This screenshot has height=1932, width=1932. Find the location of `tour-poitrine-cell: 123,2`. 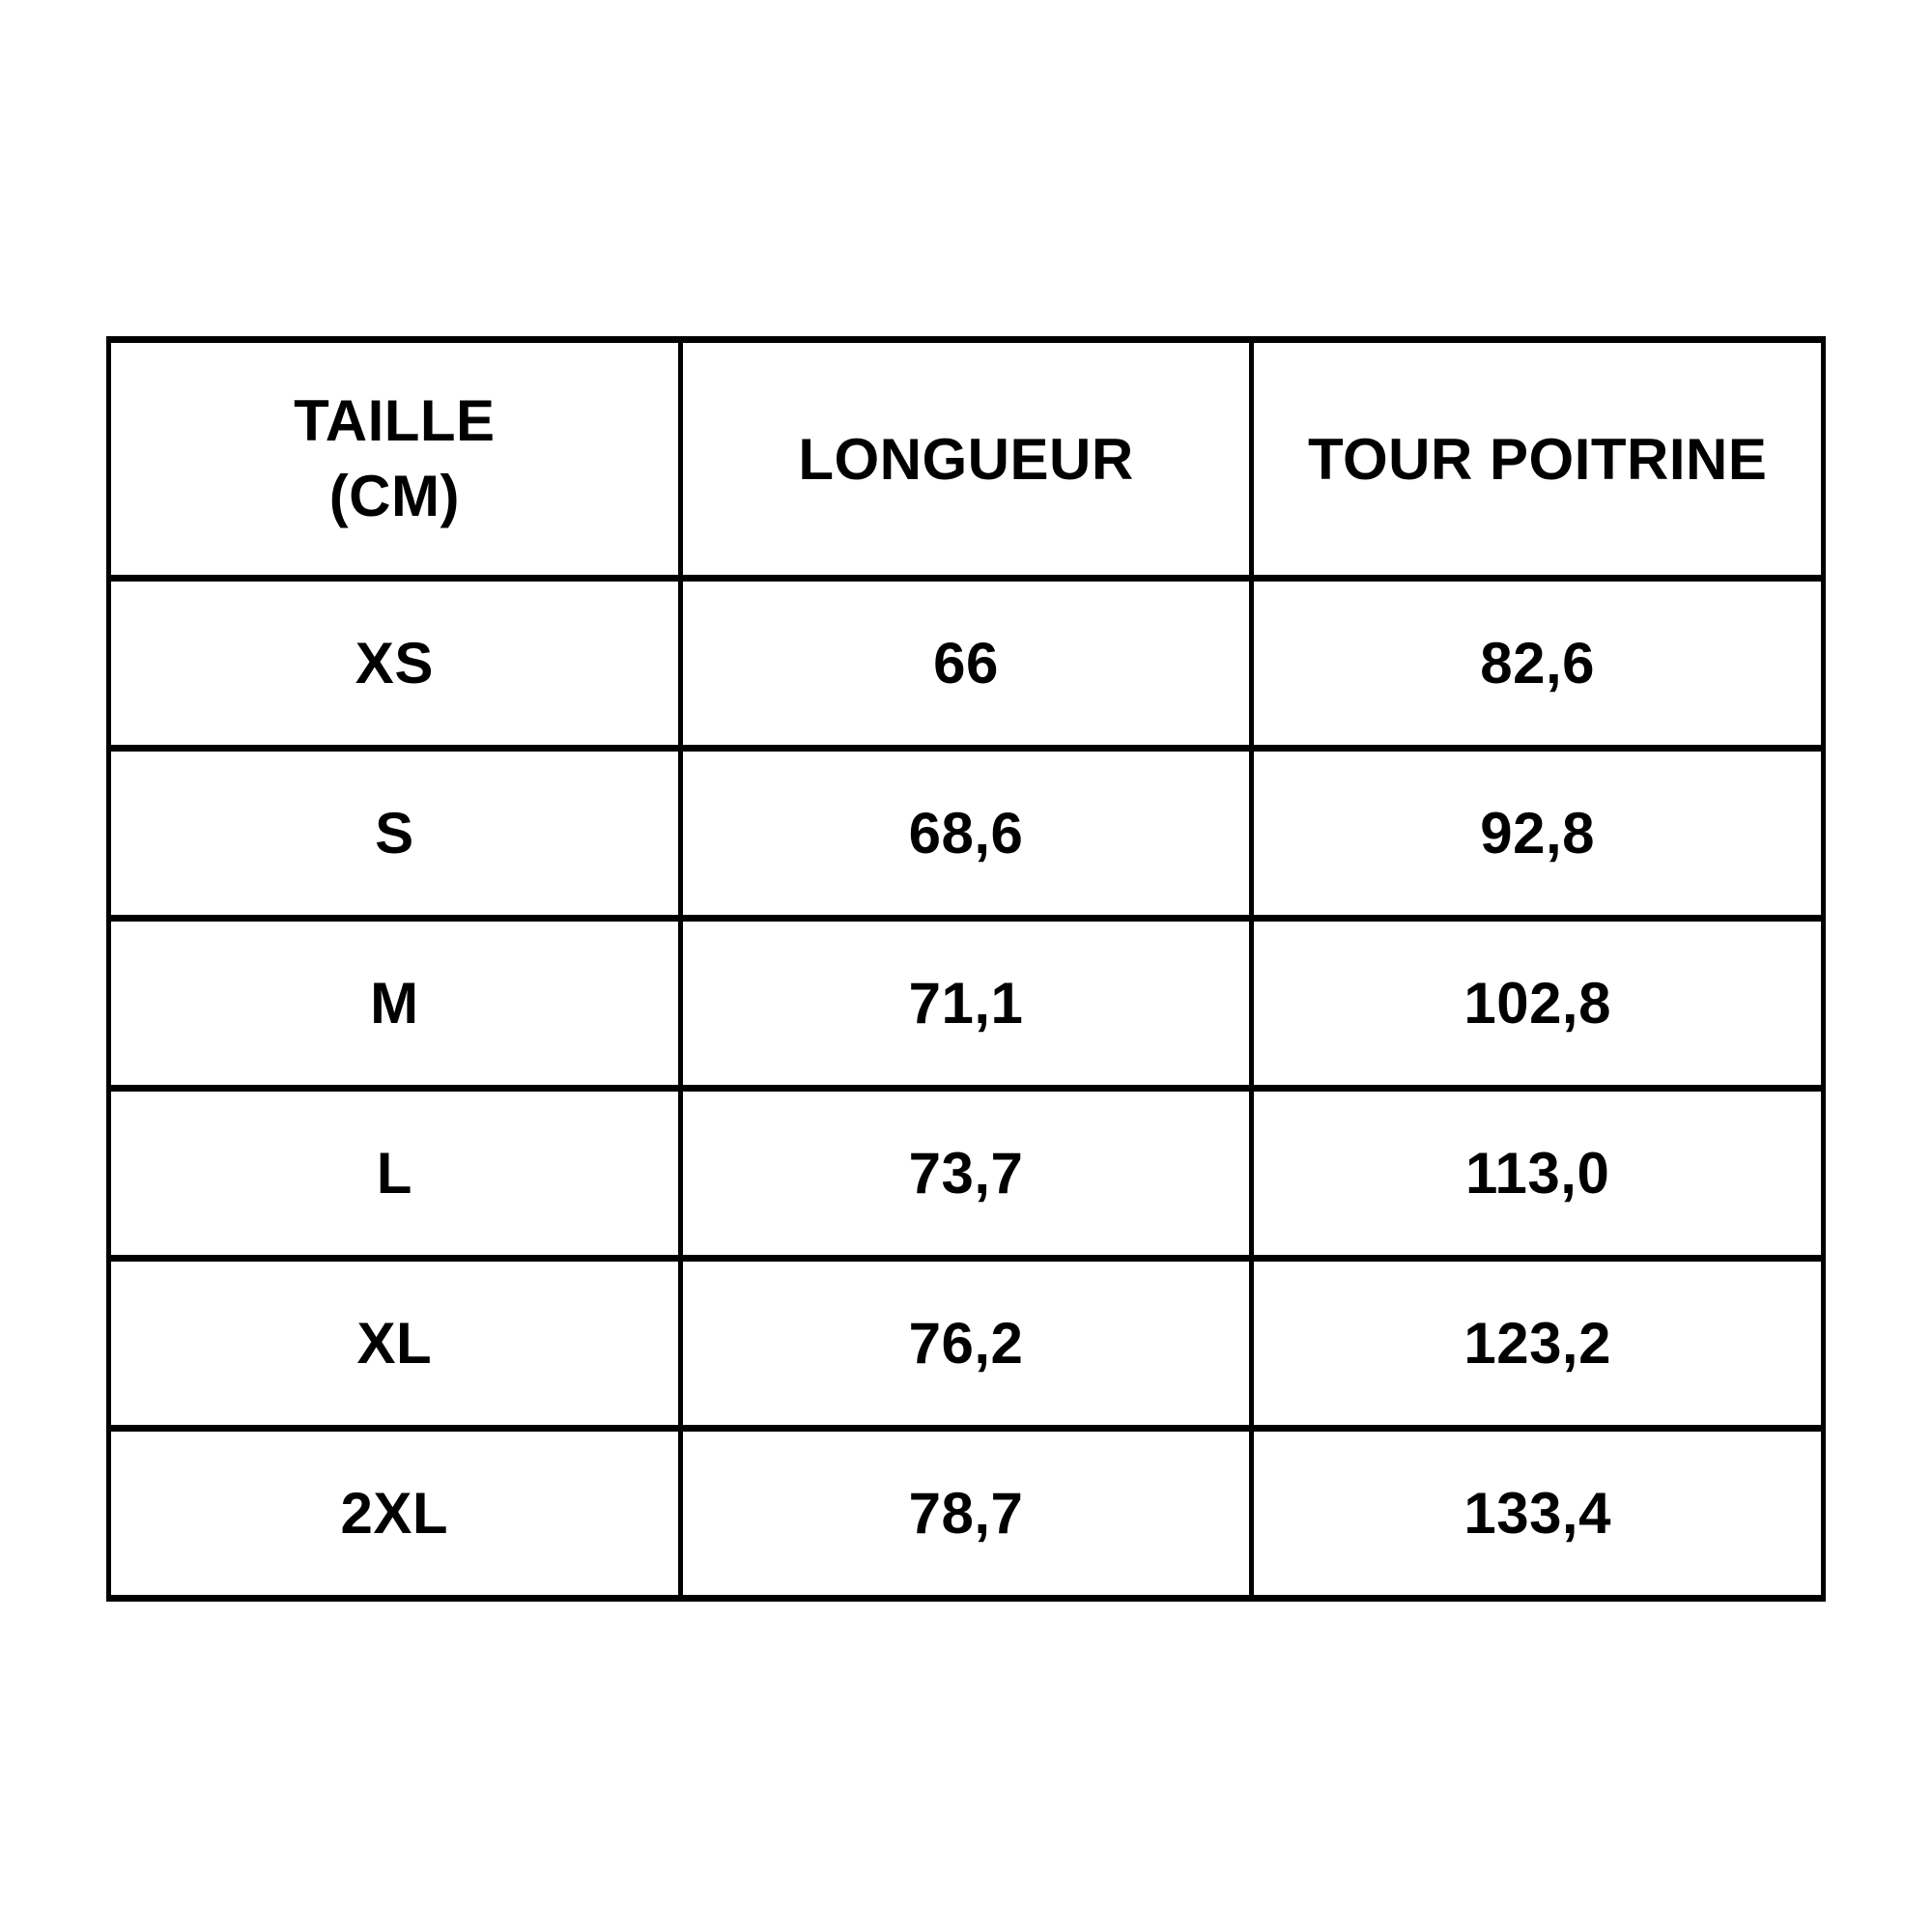

tour-poitrine-cell: 123,2 is located at coordinates (1537, 1343).